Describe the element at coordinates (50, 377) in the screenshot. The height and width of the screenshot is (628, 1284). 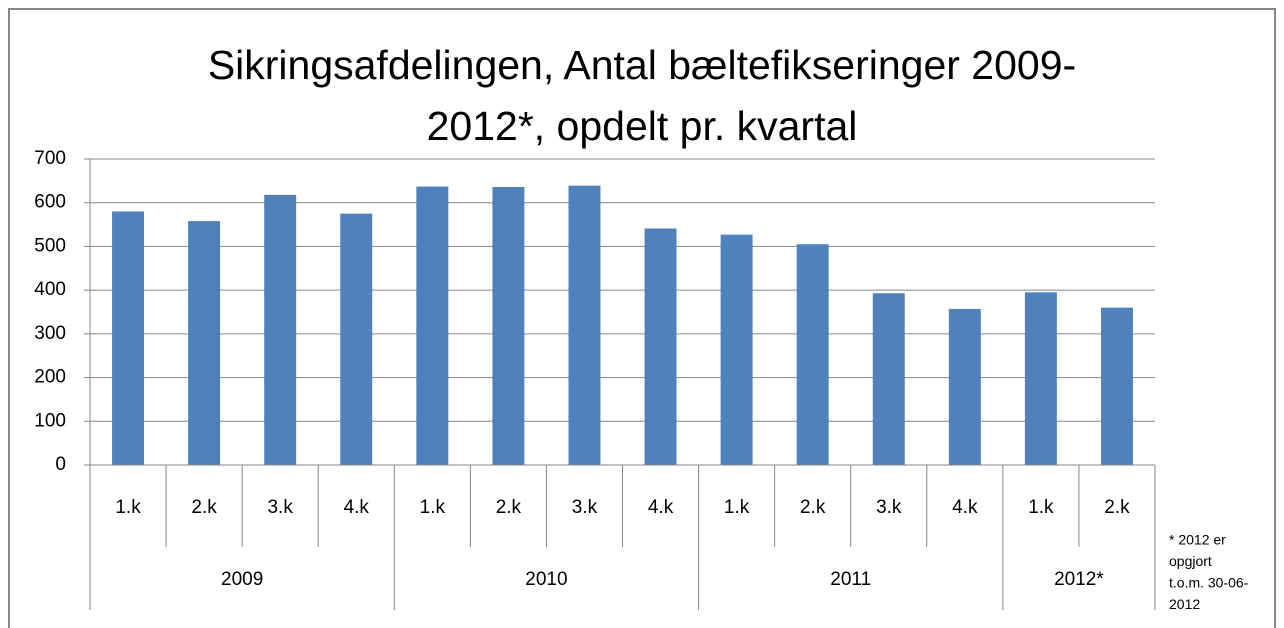
I see `y-tick-label: 200` at that location.